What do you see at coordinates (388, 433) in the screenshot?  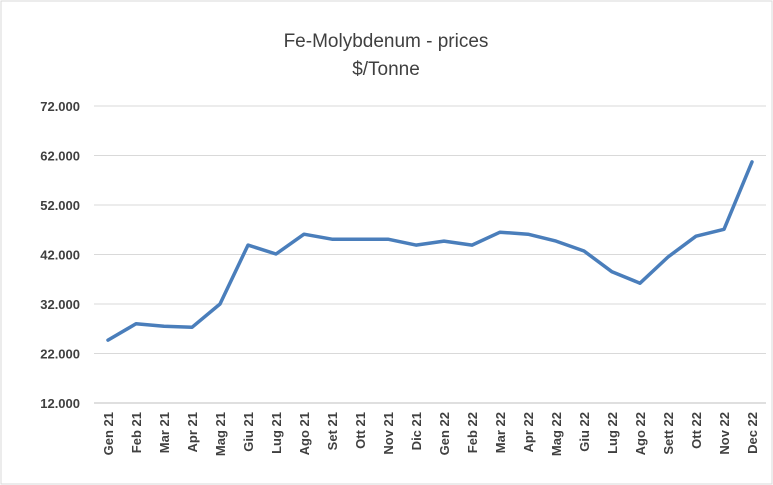 I see `x-tick-label: Nov 21` at bounding box center [388, 433].